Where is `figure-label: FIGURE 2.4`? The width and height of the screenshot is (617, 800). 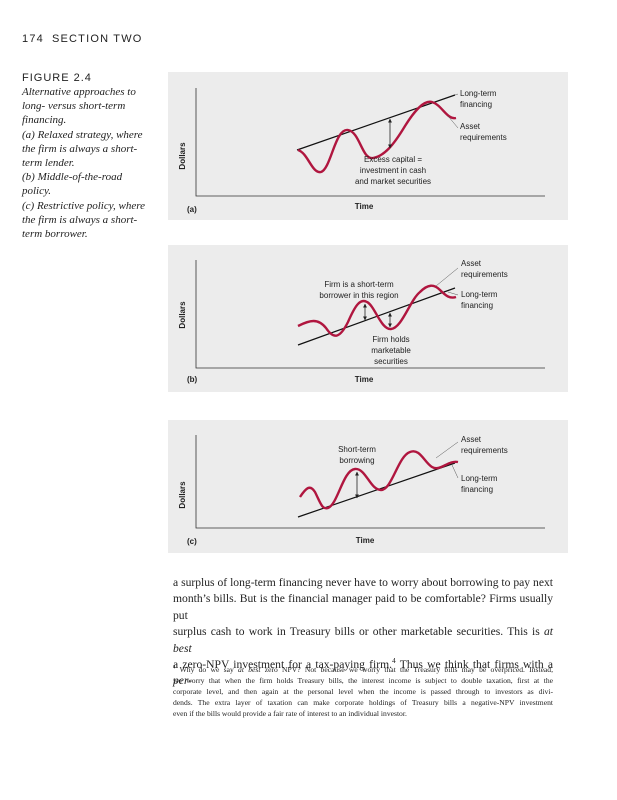
figure-label: FIGURE 2.4 is located at coordinates (57, 78).